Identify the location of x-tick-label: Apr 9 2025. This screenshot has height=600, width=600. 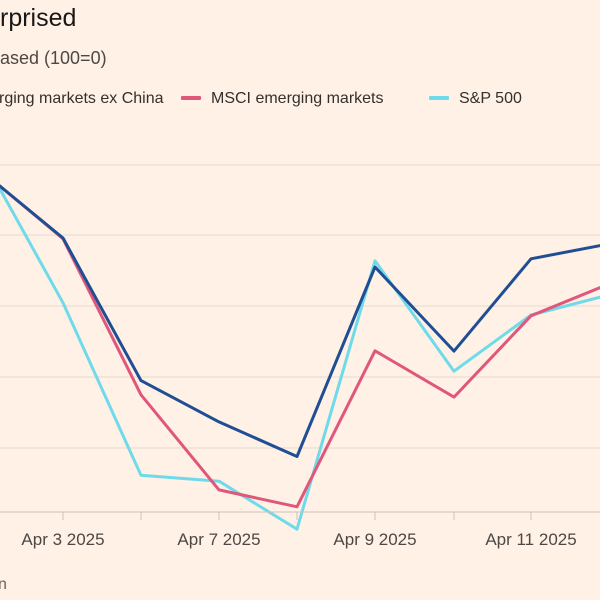
(374, 539).